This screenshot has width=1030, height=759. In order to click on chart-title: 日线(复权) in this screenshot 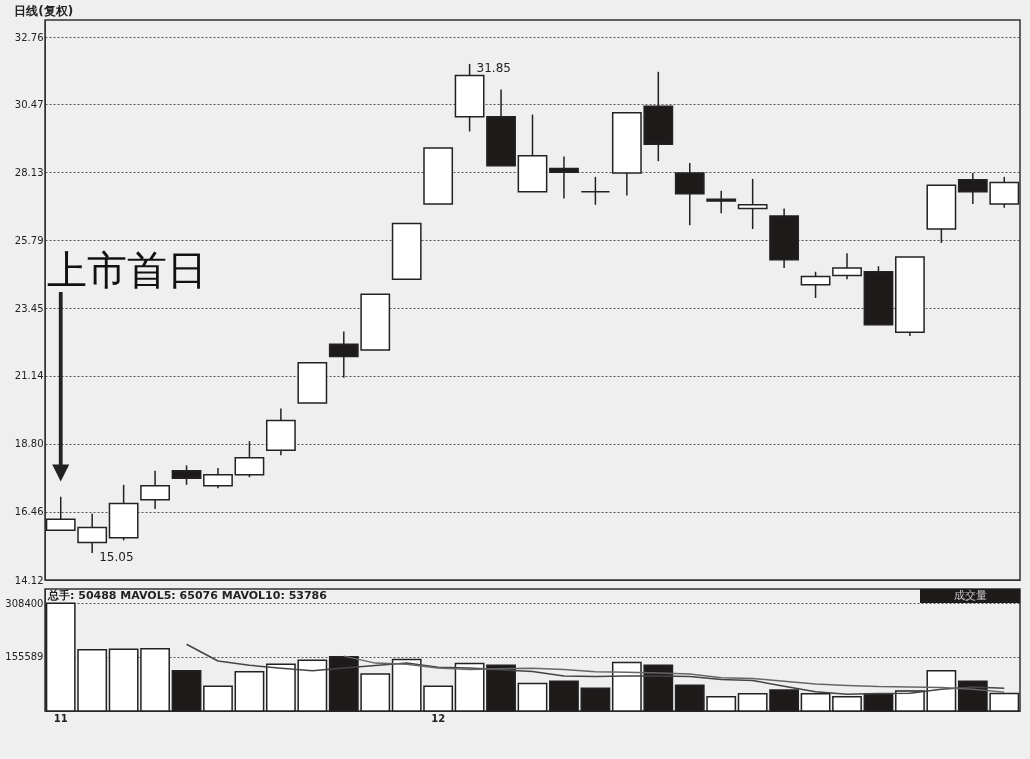, I will do `click(44, 11)`.